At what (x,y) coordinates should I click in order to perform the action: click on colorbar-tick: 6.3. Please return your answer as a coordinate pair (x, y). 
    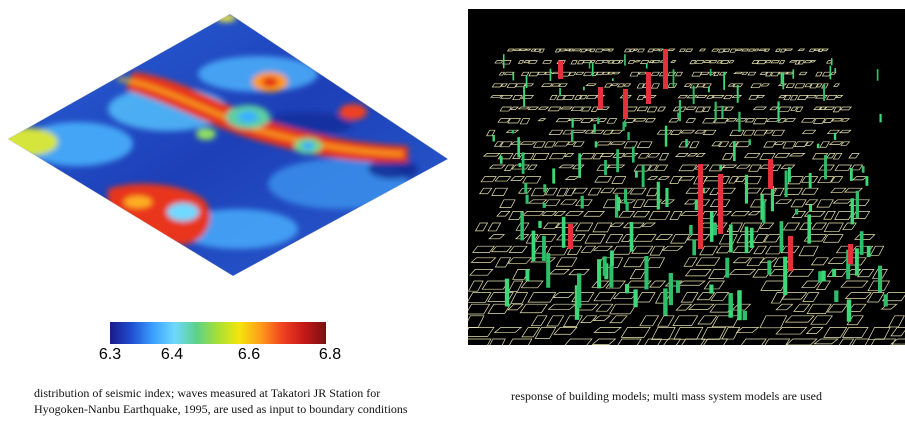
    Looking at the image, I should click on (110, 355).